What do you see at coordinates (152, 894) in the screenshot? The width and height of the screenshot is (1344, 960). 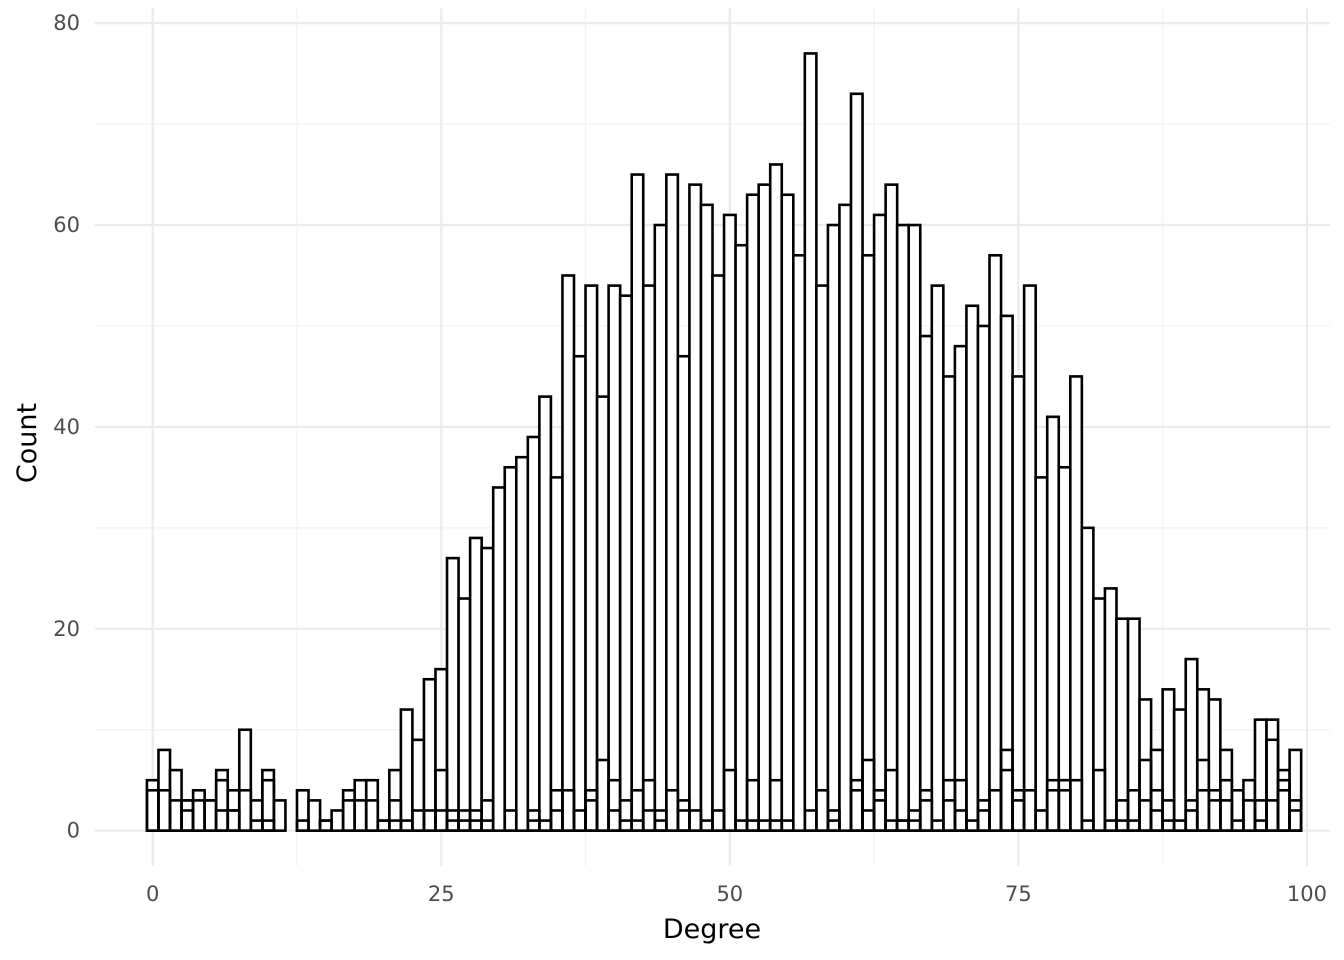 I see `x-tick-label: 0` at bounding box center [152, 894].